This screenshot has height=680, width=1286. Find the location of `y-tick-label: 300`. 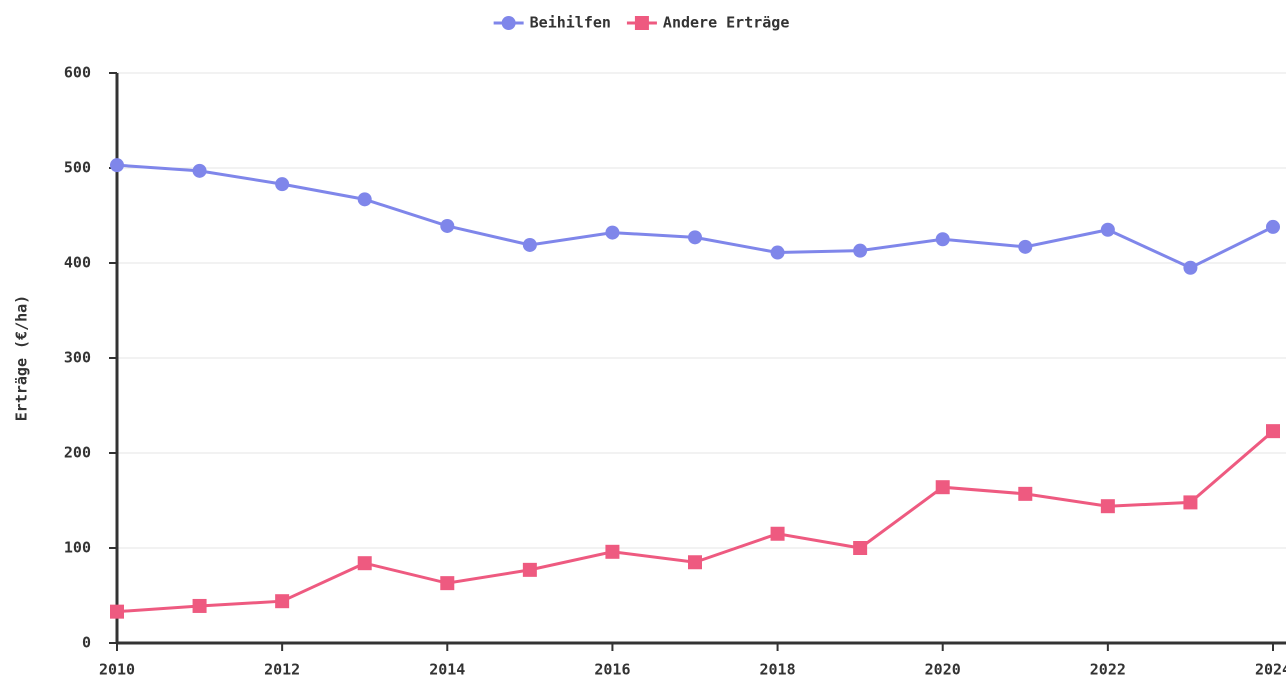

y-tick-label: 300 is located at coordinates (77, 358).